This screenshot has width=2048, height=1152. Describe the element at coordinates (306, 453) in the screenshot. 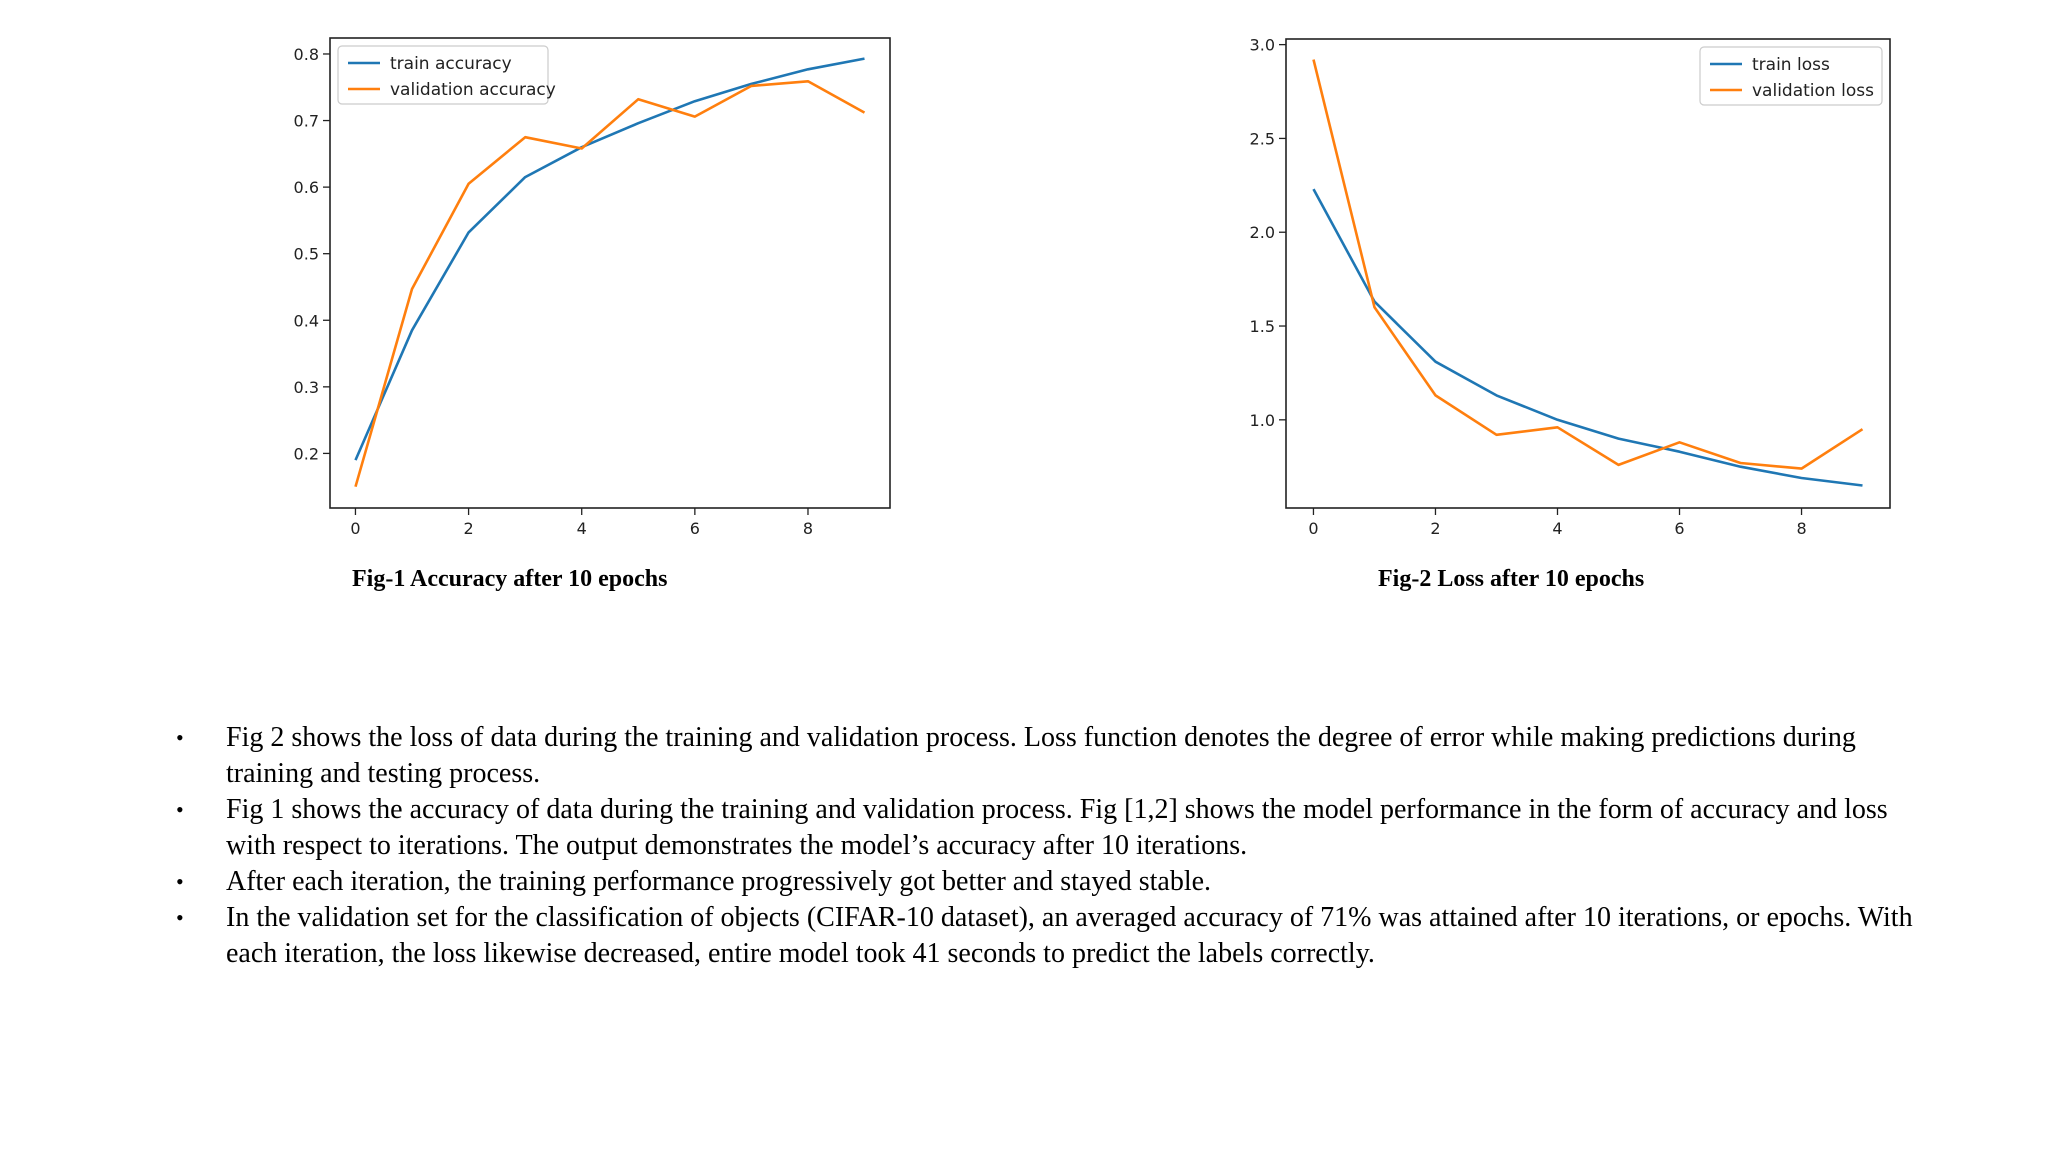

I see `y-tick-label: 0.2` at that location.